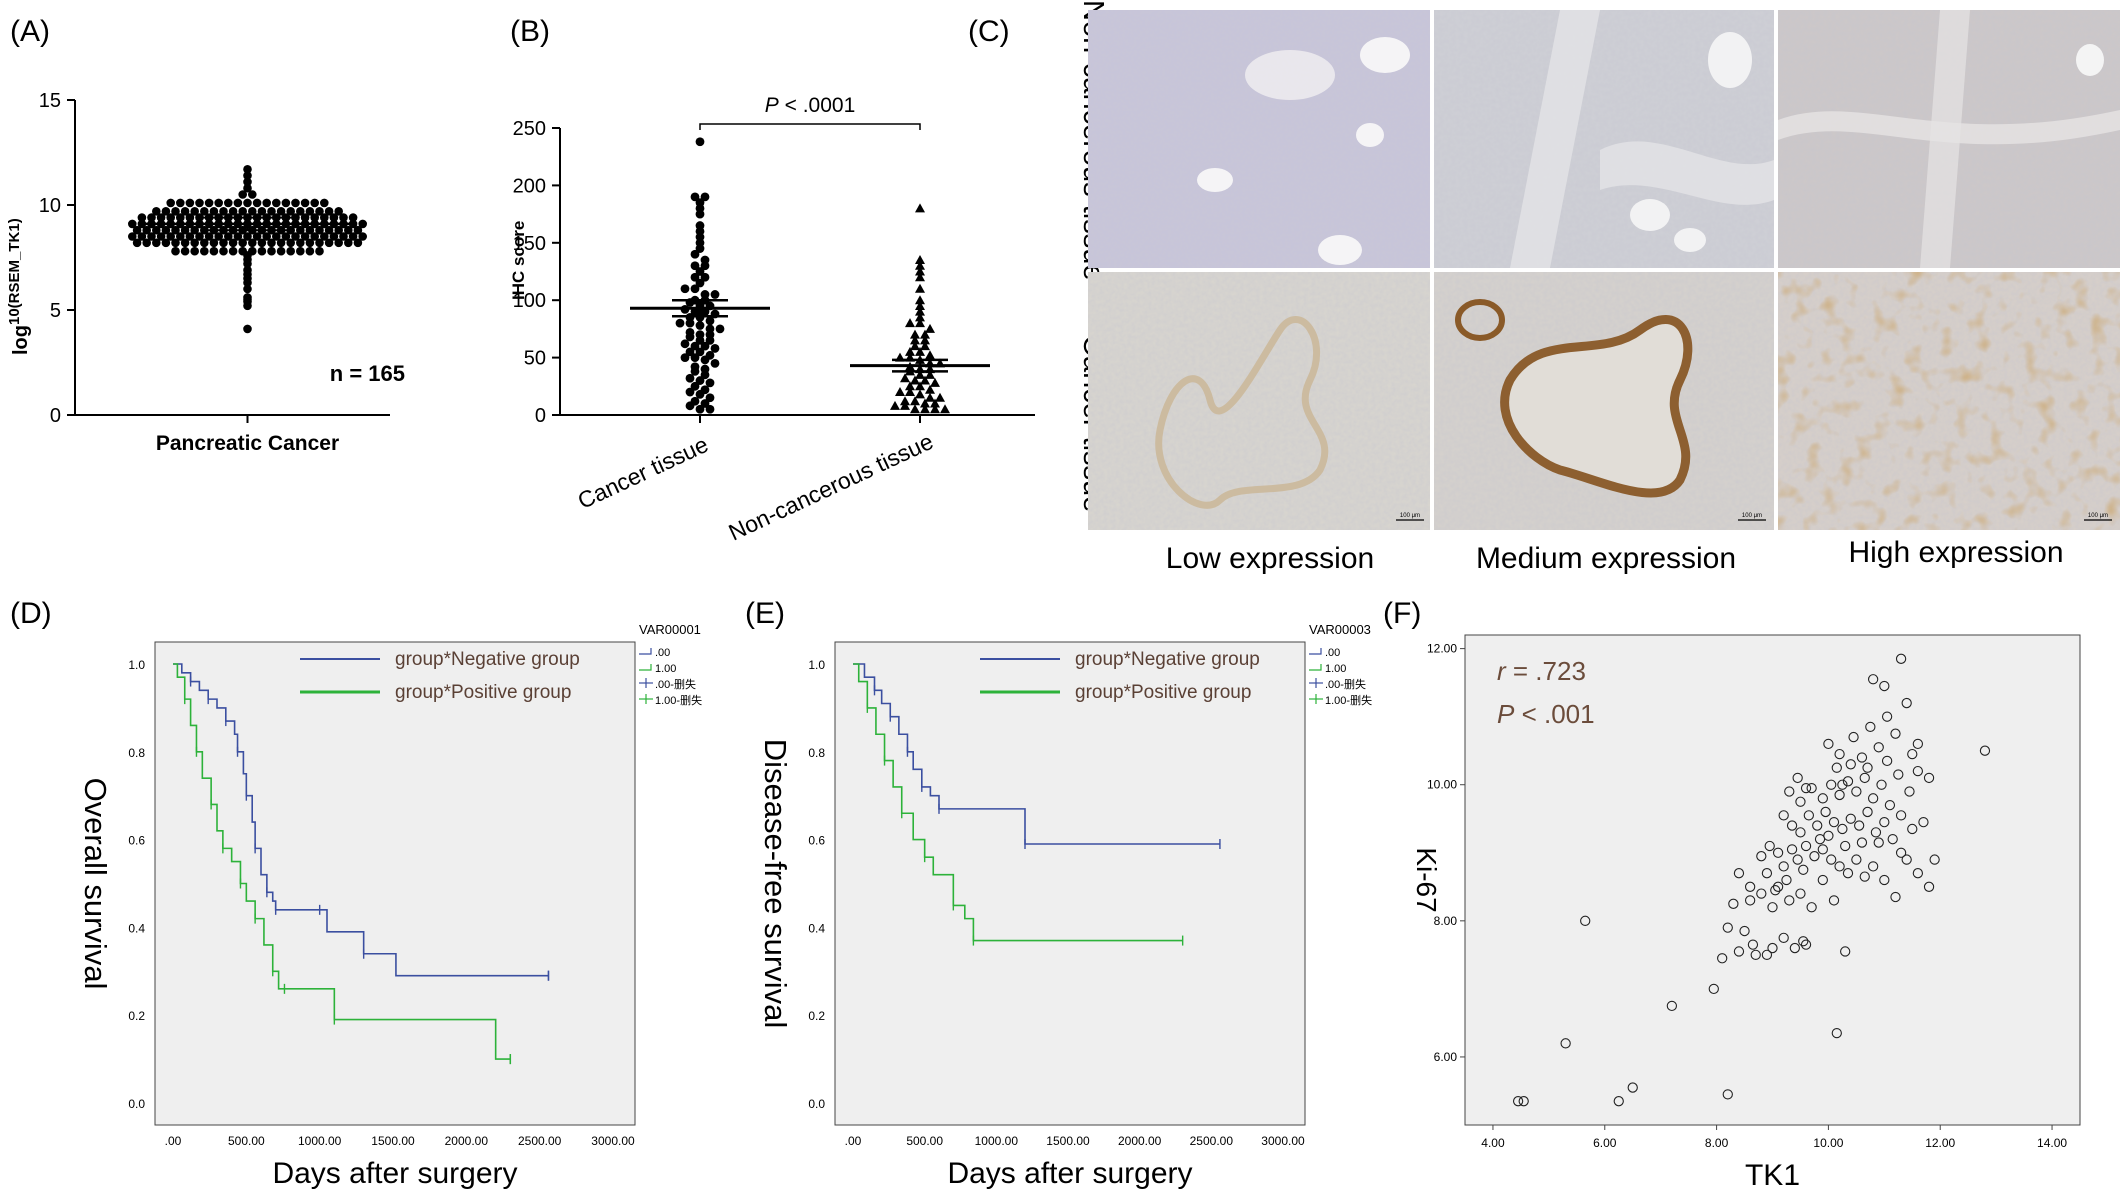  Describe the element at coordinates (1068, 1141) in the screenshot. I see `x-tick-label: 1500.00` at that location.